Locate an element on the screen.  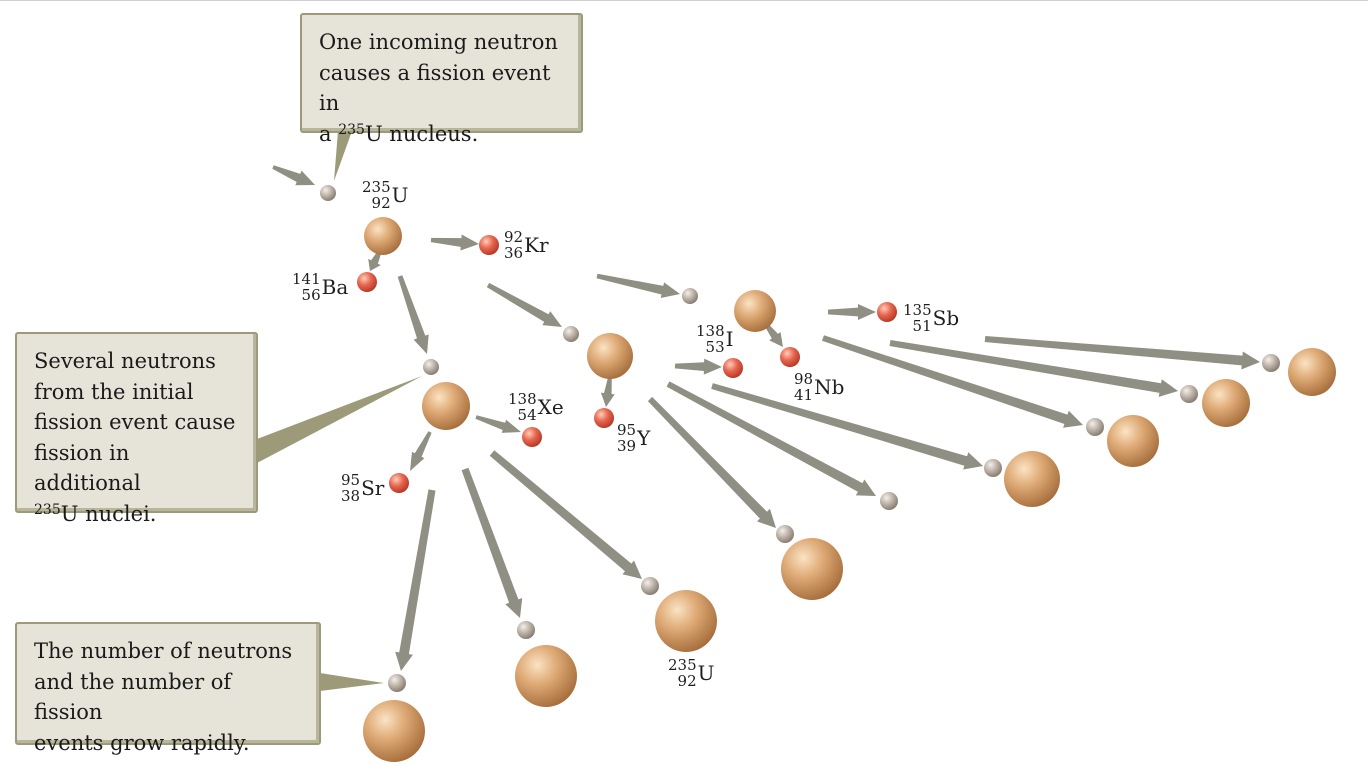
arrow-to-neutron-gen2-c is located at coordinates (847, 426).